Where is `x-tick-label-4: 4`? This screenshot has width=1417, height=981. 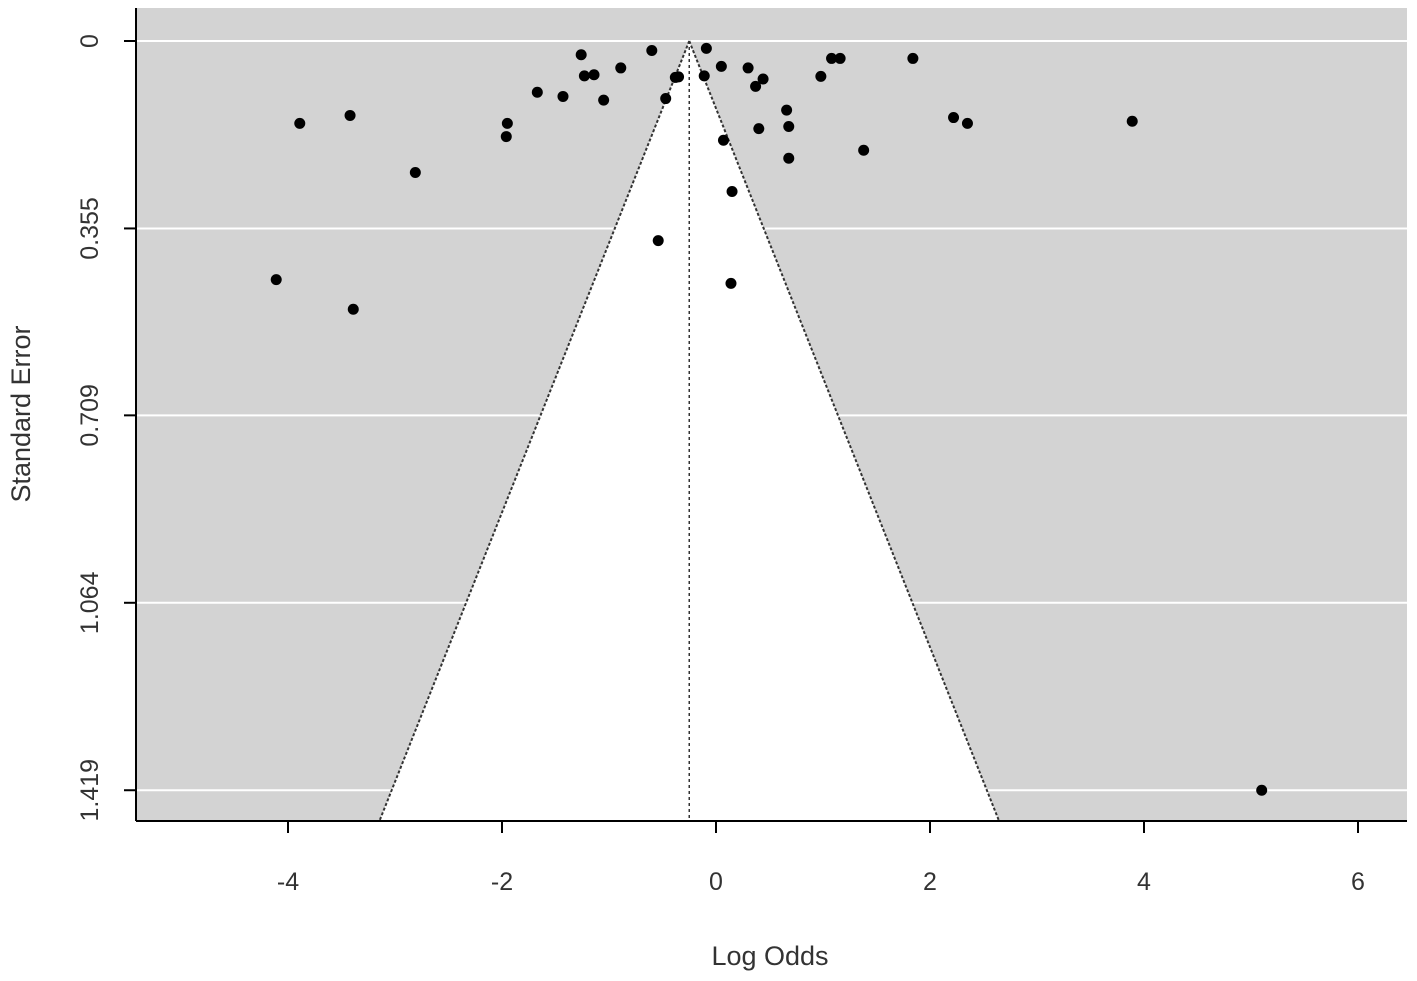 x-tick-label-4: 4 is located at coordinates (1144, 882).